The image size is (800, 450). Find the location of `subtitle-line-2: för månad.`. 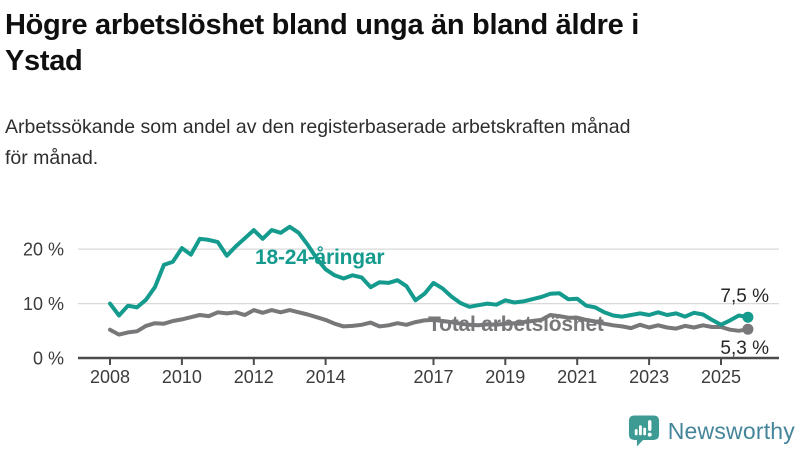

subtitle-line-2: för månad. is located at coordinates (52, 158).